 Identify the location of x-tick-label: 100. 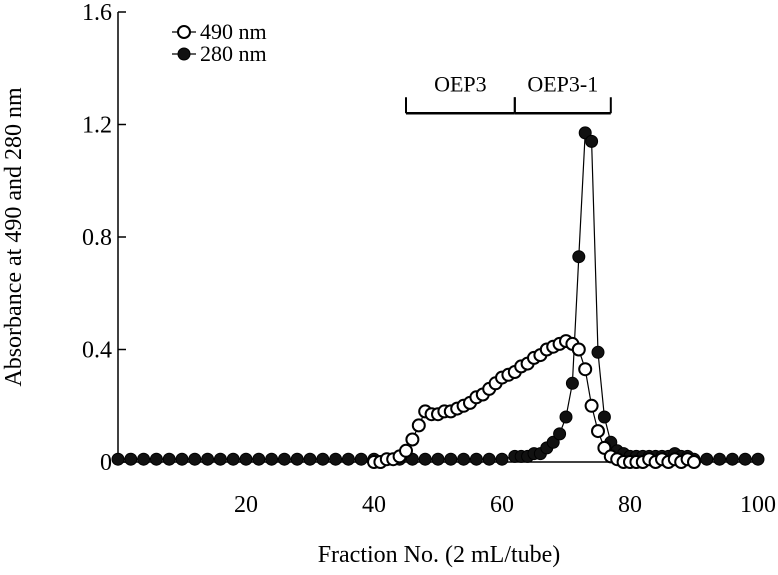
(758, 505).